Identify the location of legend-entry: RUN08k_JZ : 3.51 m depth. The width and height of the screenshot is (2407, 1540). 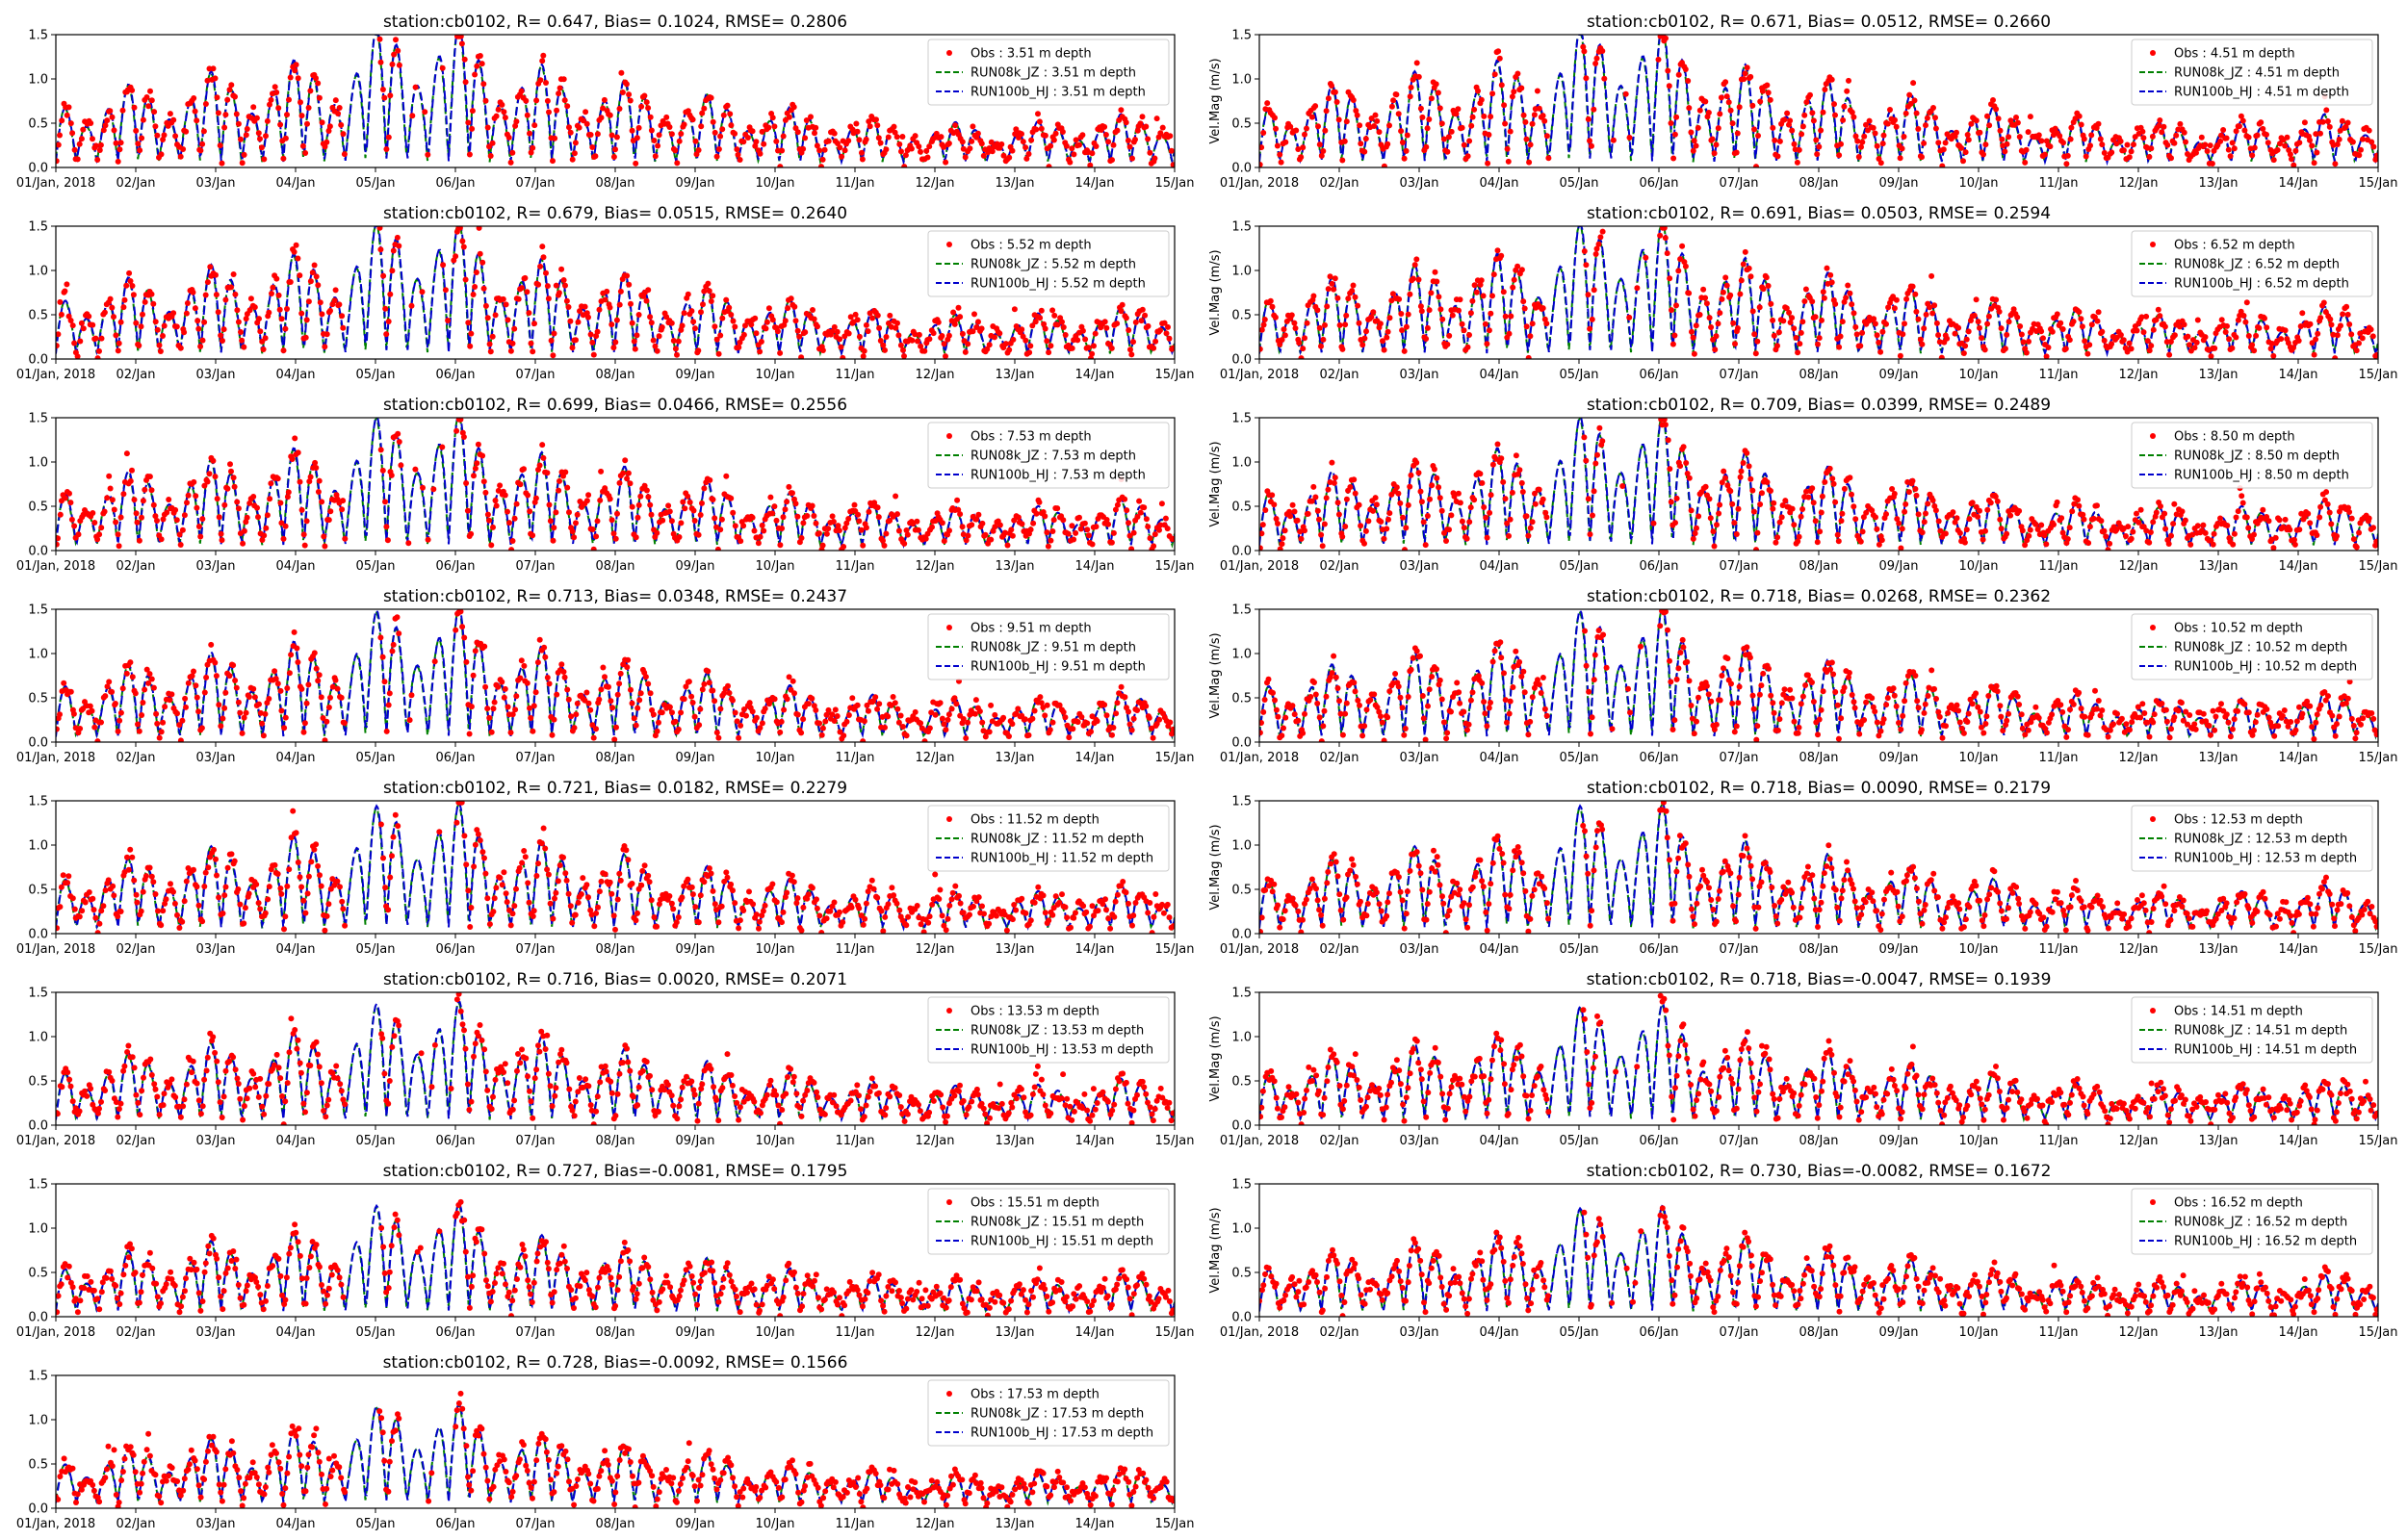
(1053, 73).